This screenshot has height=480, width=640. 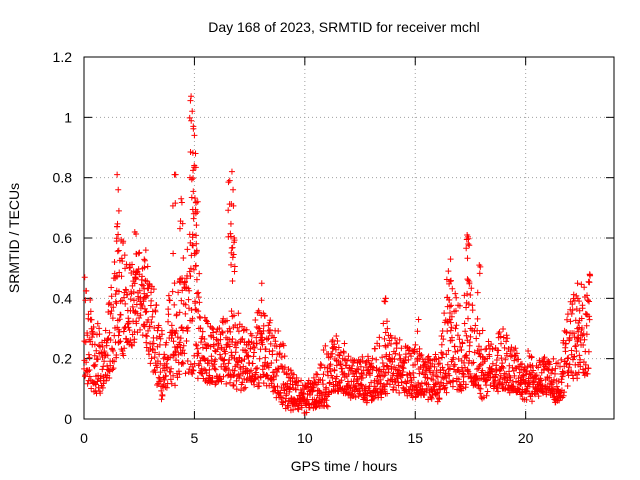 I want to click on y-tick-label: 0, so click(x=68, y=419).